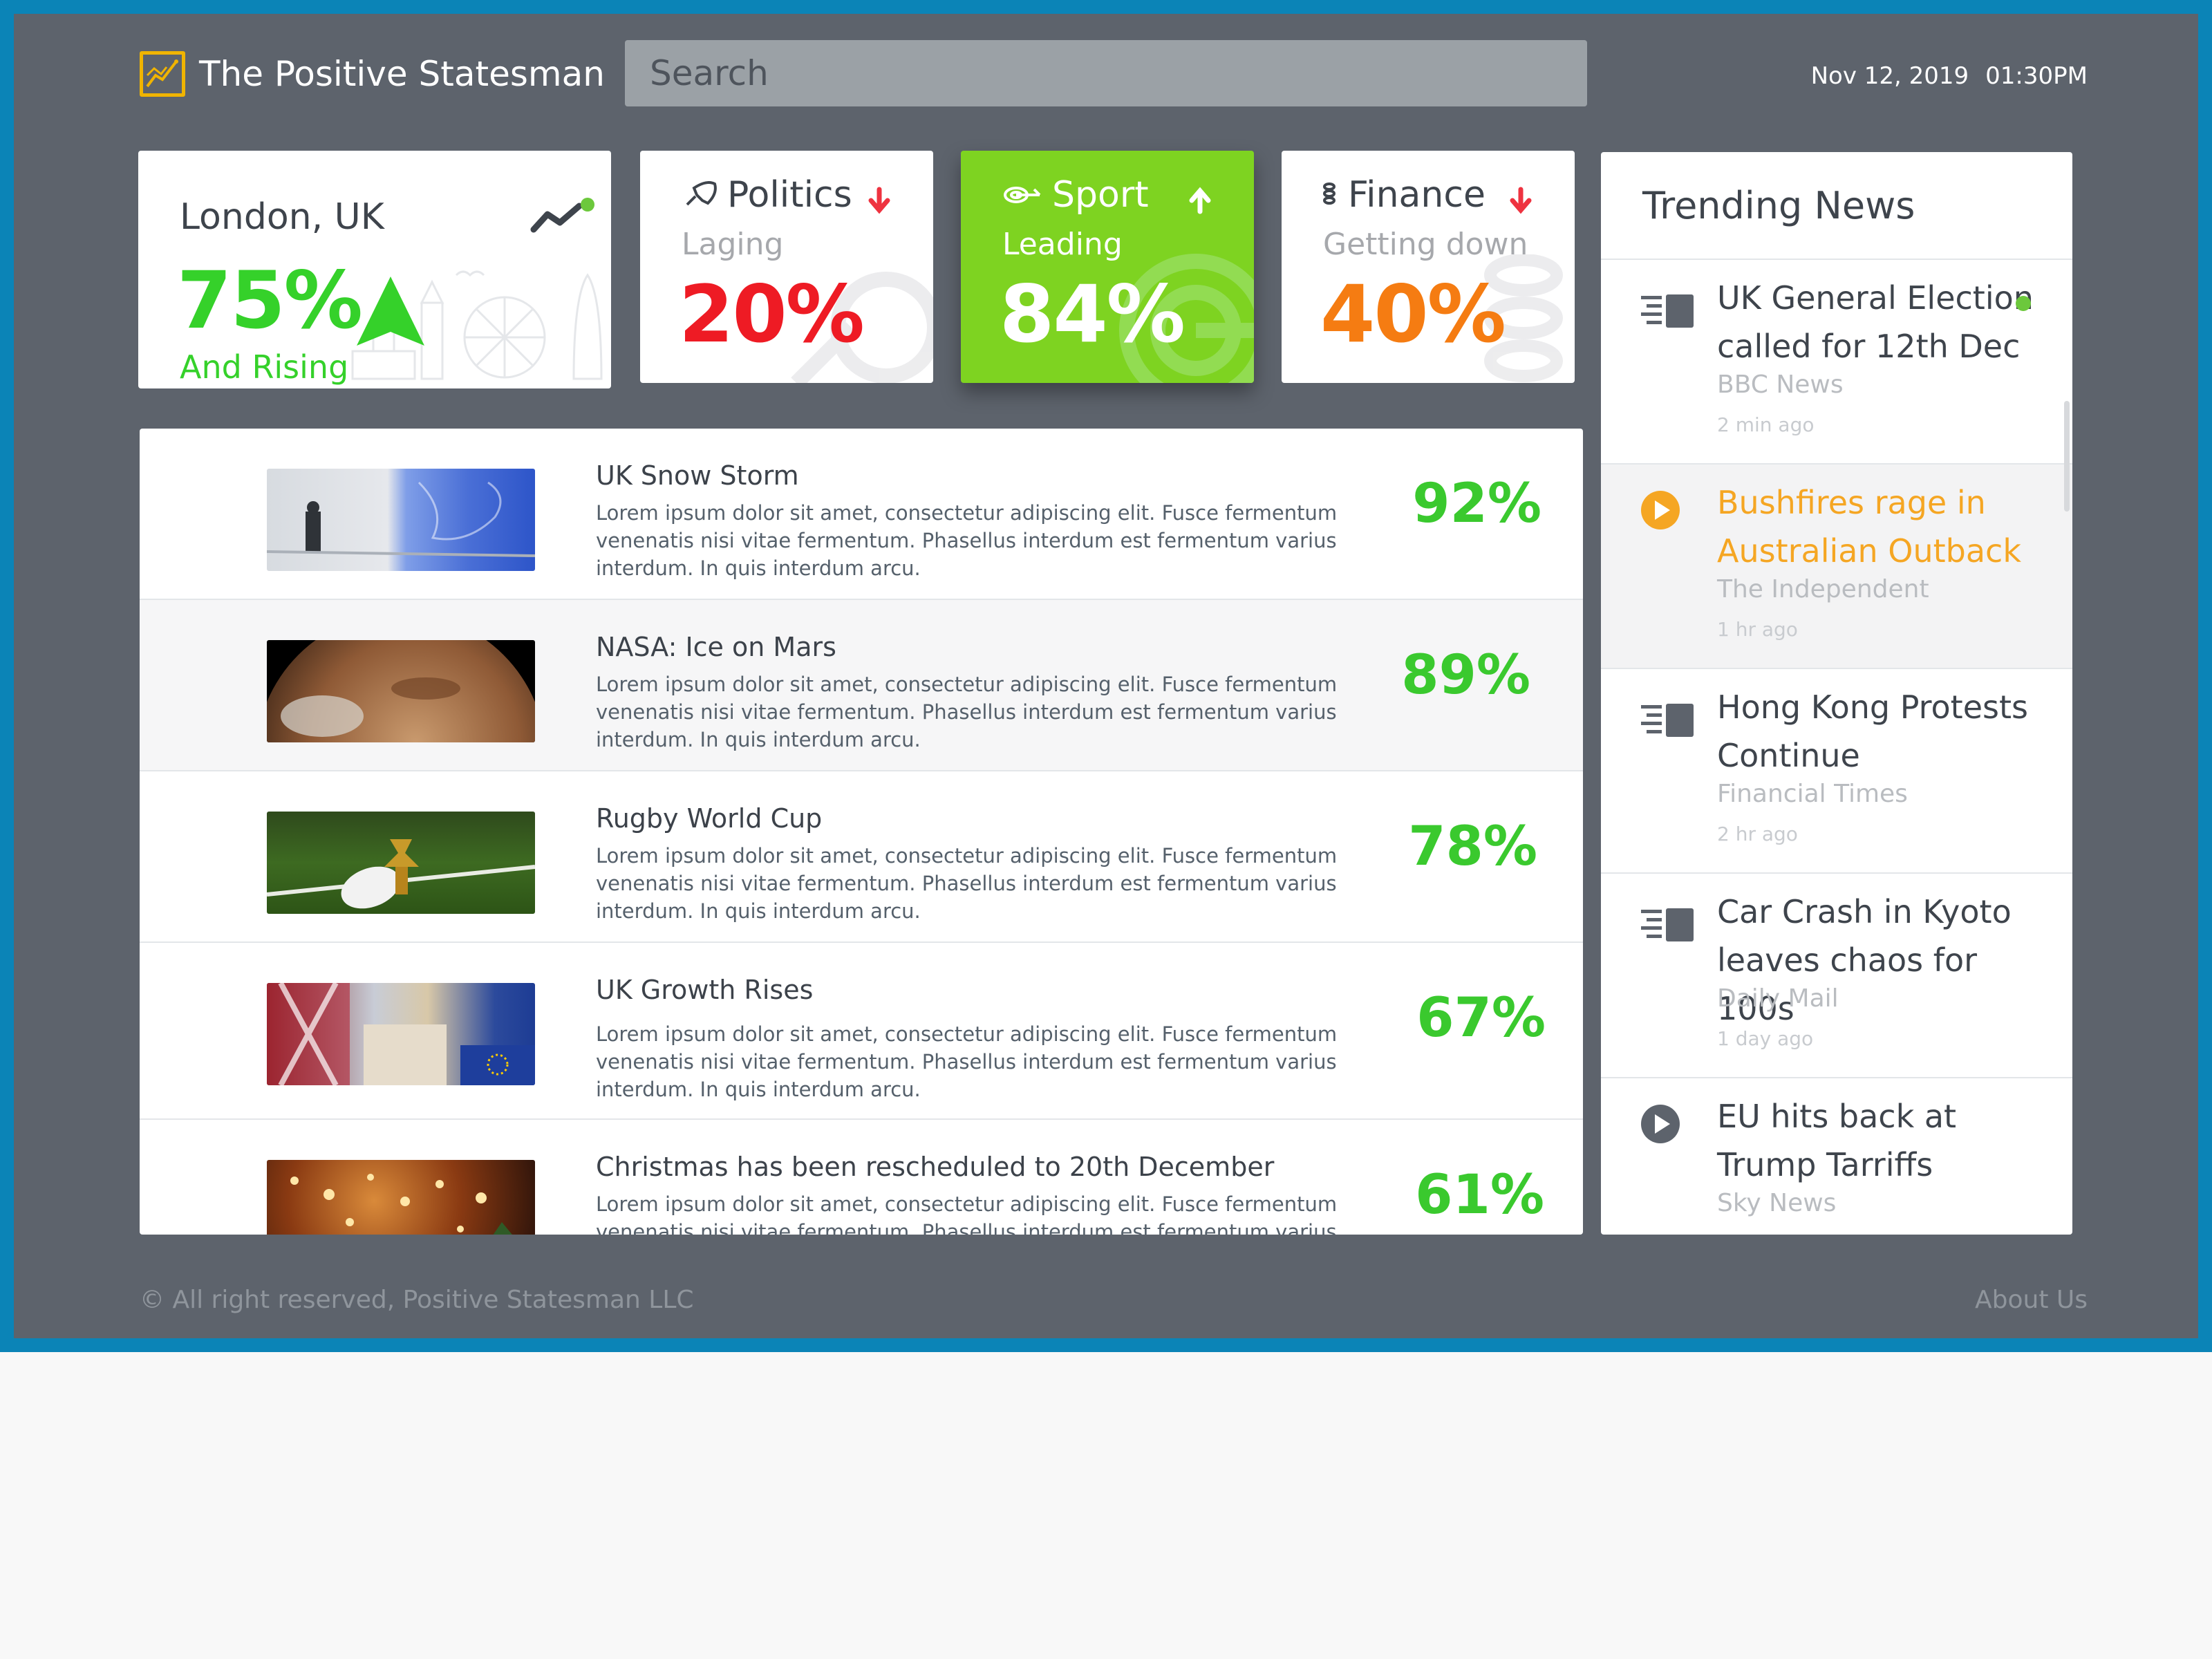 This screenshot has height=1659, width=2212. Describe the element at coordinates (1063, 245) in the screenshot. I see `sport-subtitle: Leading` at that location.